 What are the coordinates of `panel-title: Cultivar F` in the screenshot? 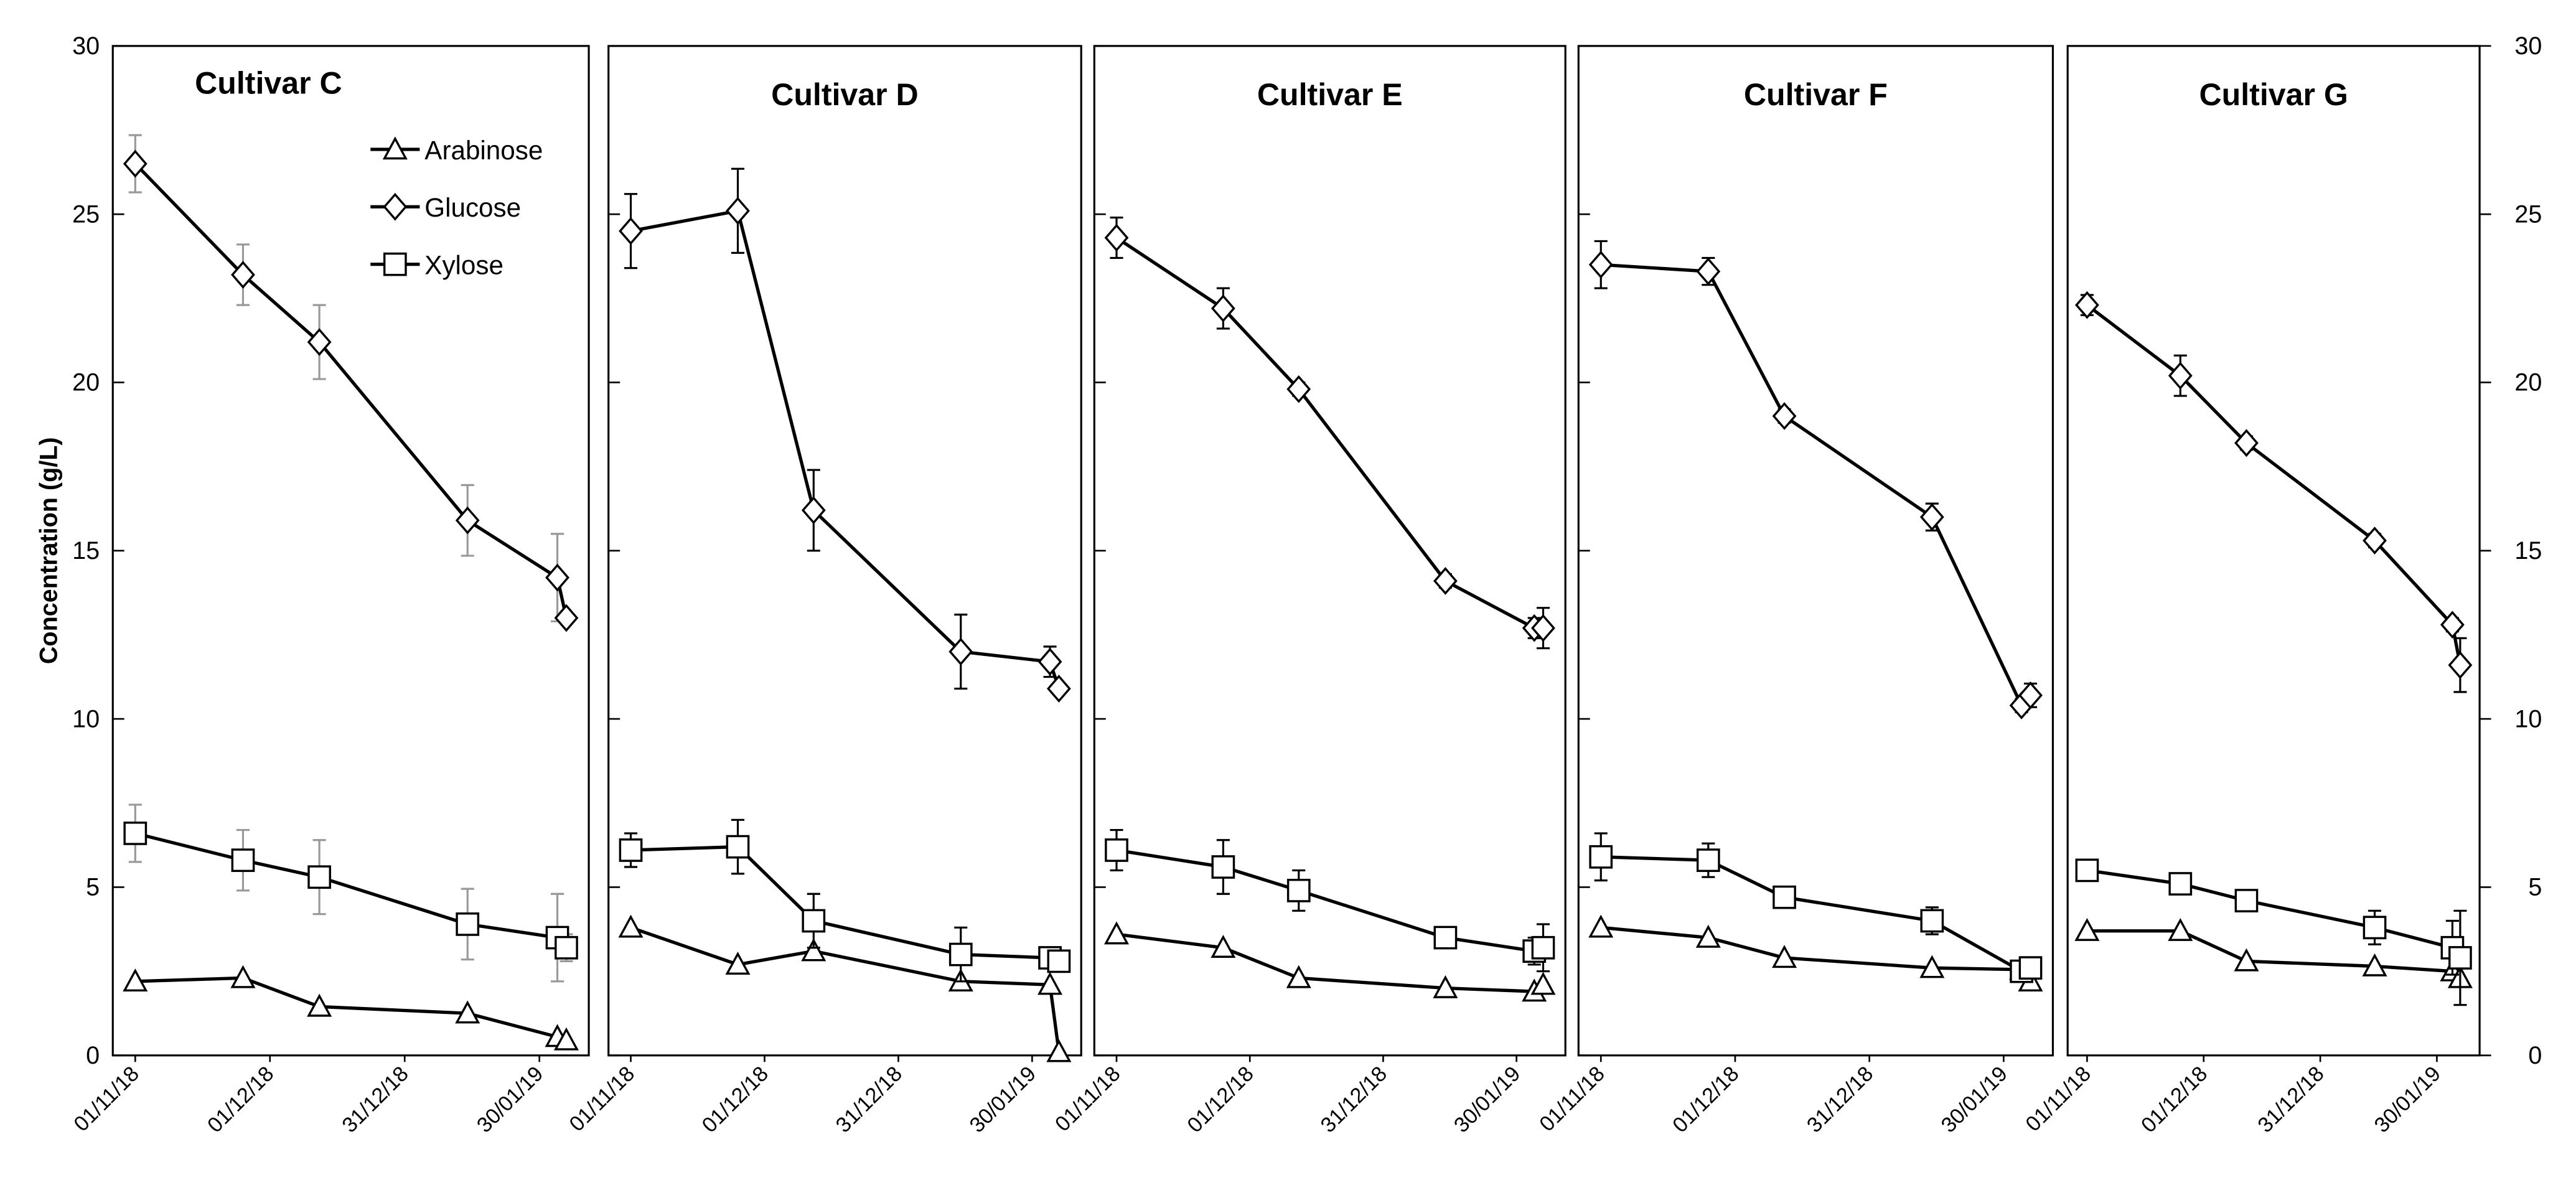 It's located at (1816, 95).